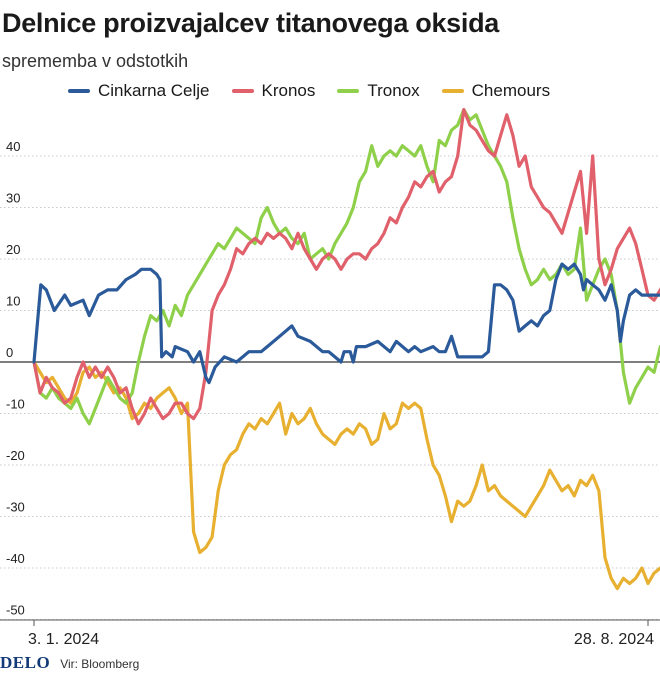 This screenshot has width=660, height=680. I want to click on legend-item-chemours: Chemours, so click(496, 91).